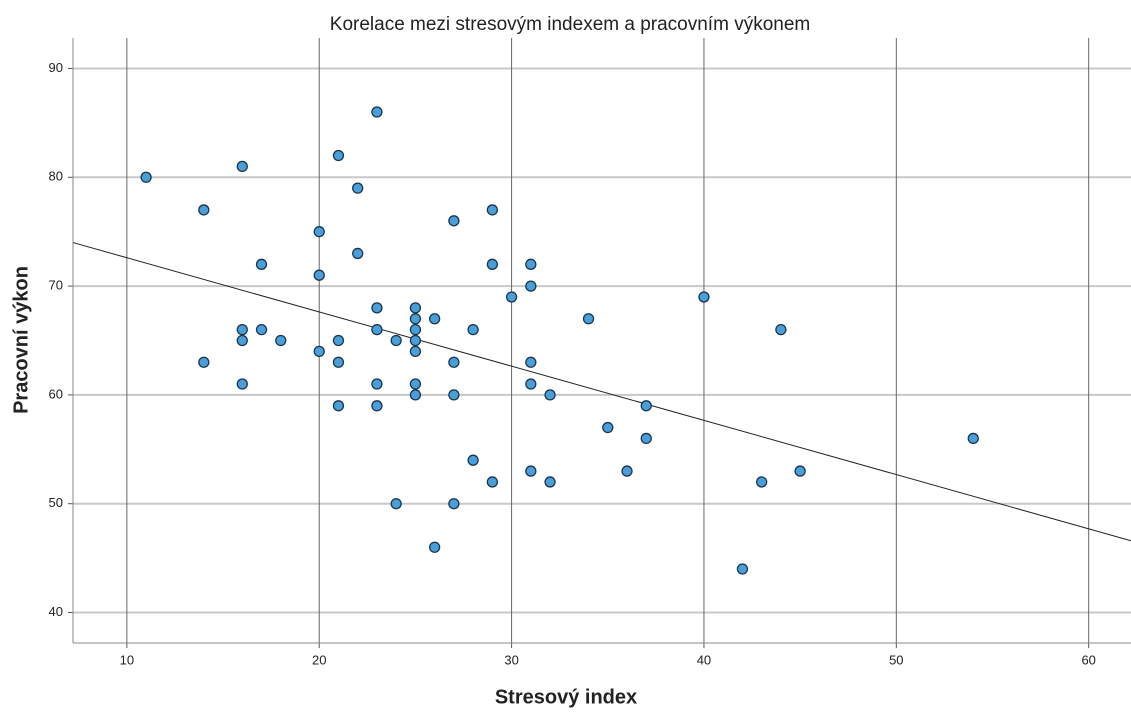 The width and height of the screenshot is (1131, 716). Describe the element at coordinates (56, 285) in the screenshot. I see `y-tick-label: 70` at that location.